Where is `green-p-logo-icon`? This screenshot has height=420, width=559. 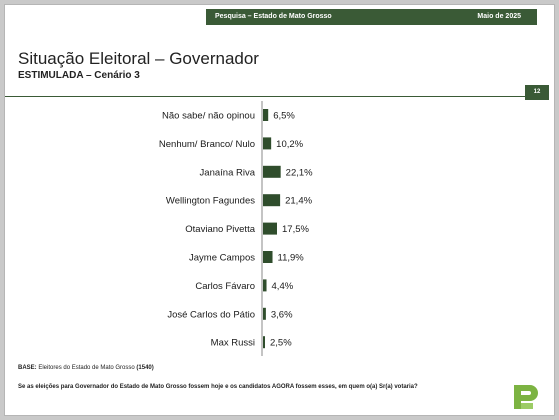 green-p-logo-icon is located at coordinates (526, 397).